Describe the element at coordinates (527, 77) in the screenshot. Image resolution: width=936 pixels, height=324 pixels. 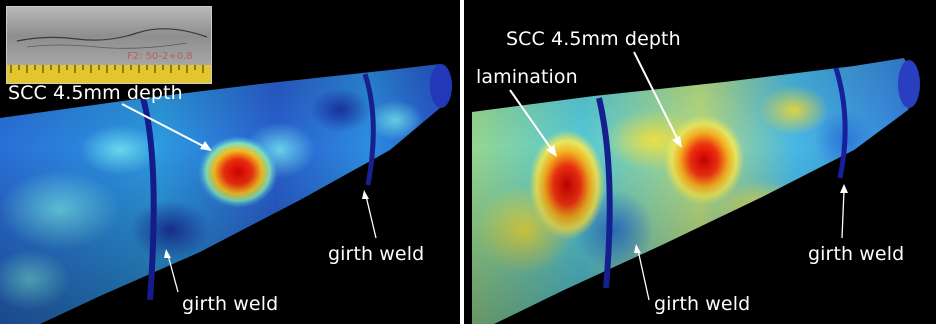
I see `right-lamination-label: lamination` at that location.